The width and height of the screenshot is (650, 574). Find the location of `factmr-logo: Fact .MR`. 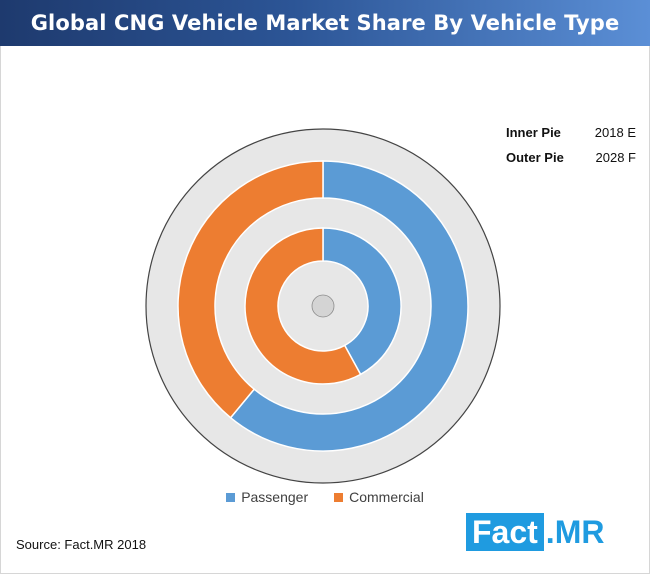

factmr-logo: Fact .MR is located at coordinates (535, 532).